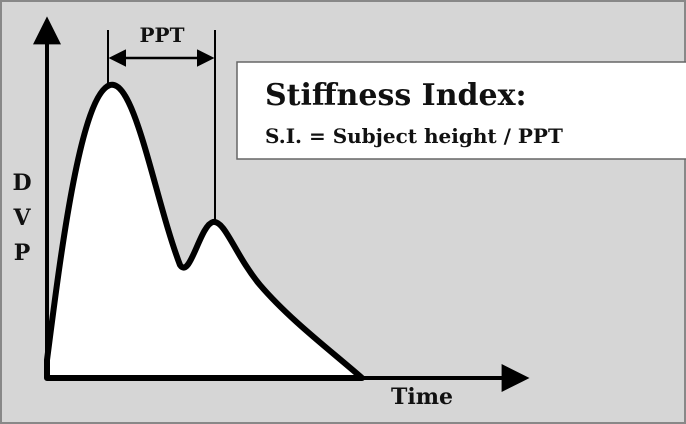  I want to click on y-axis-letter: D, so click(21, 183).